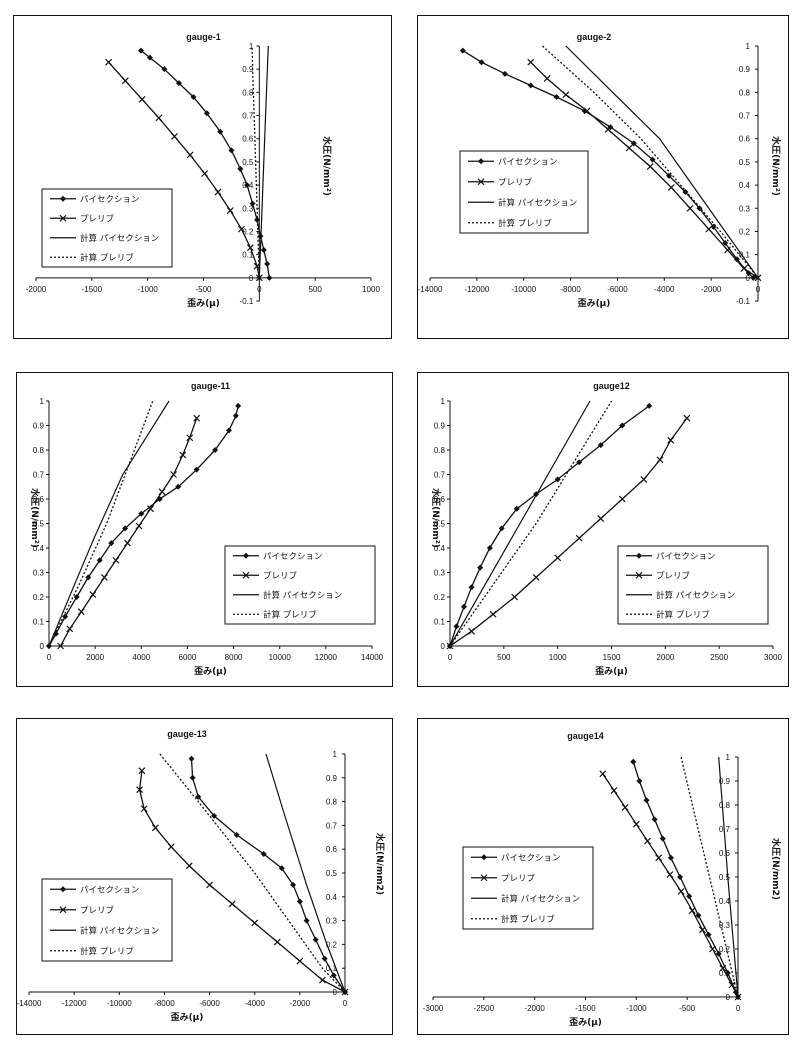 The image size is (800, 1047). I want to click on x-tick-label: 0, so click(49, 657).